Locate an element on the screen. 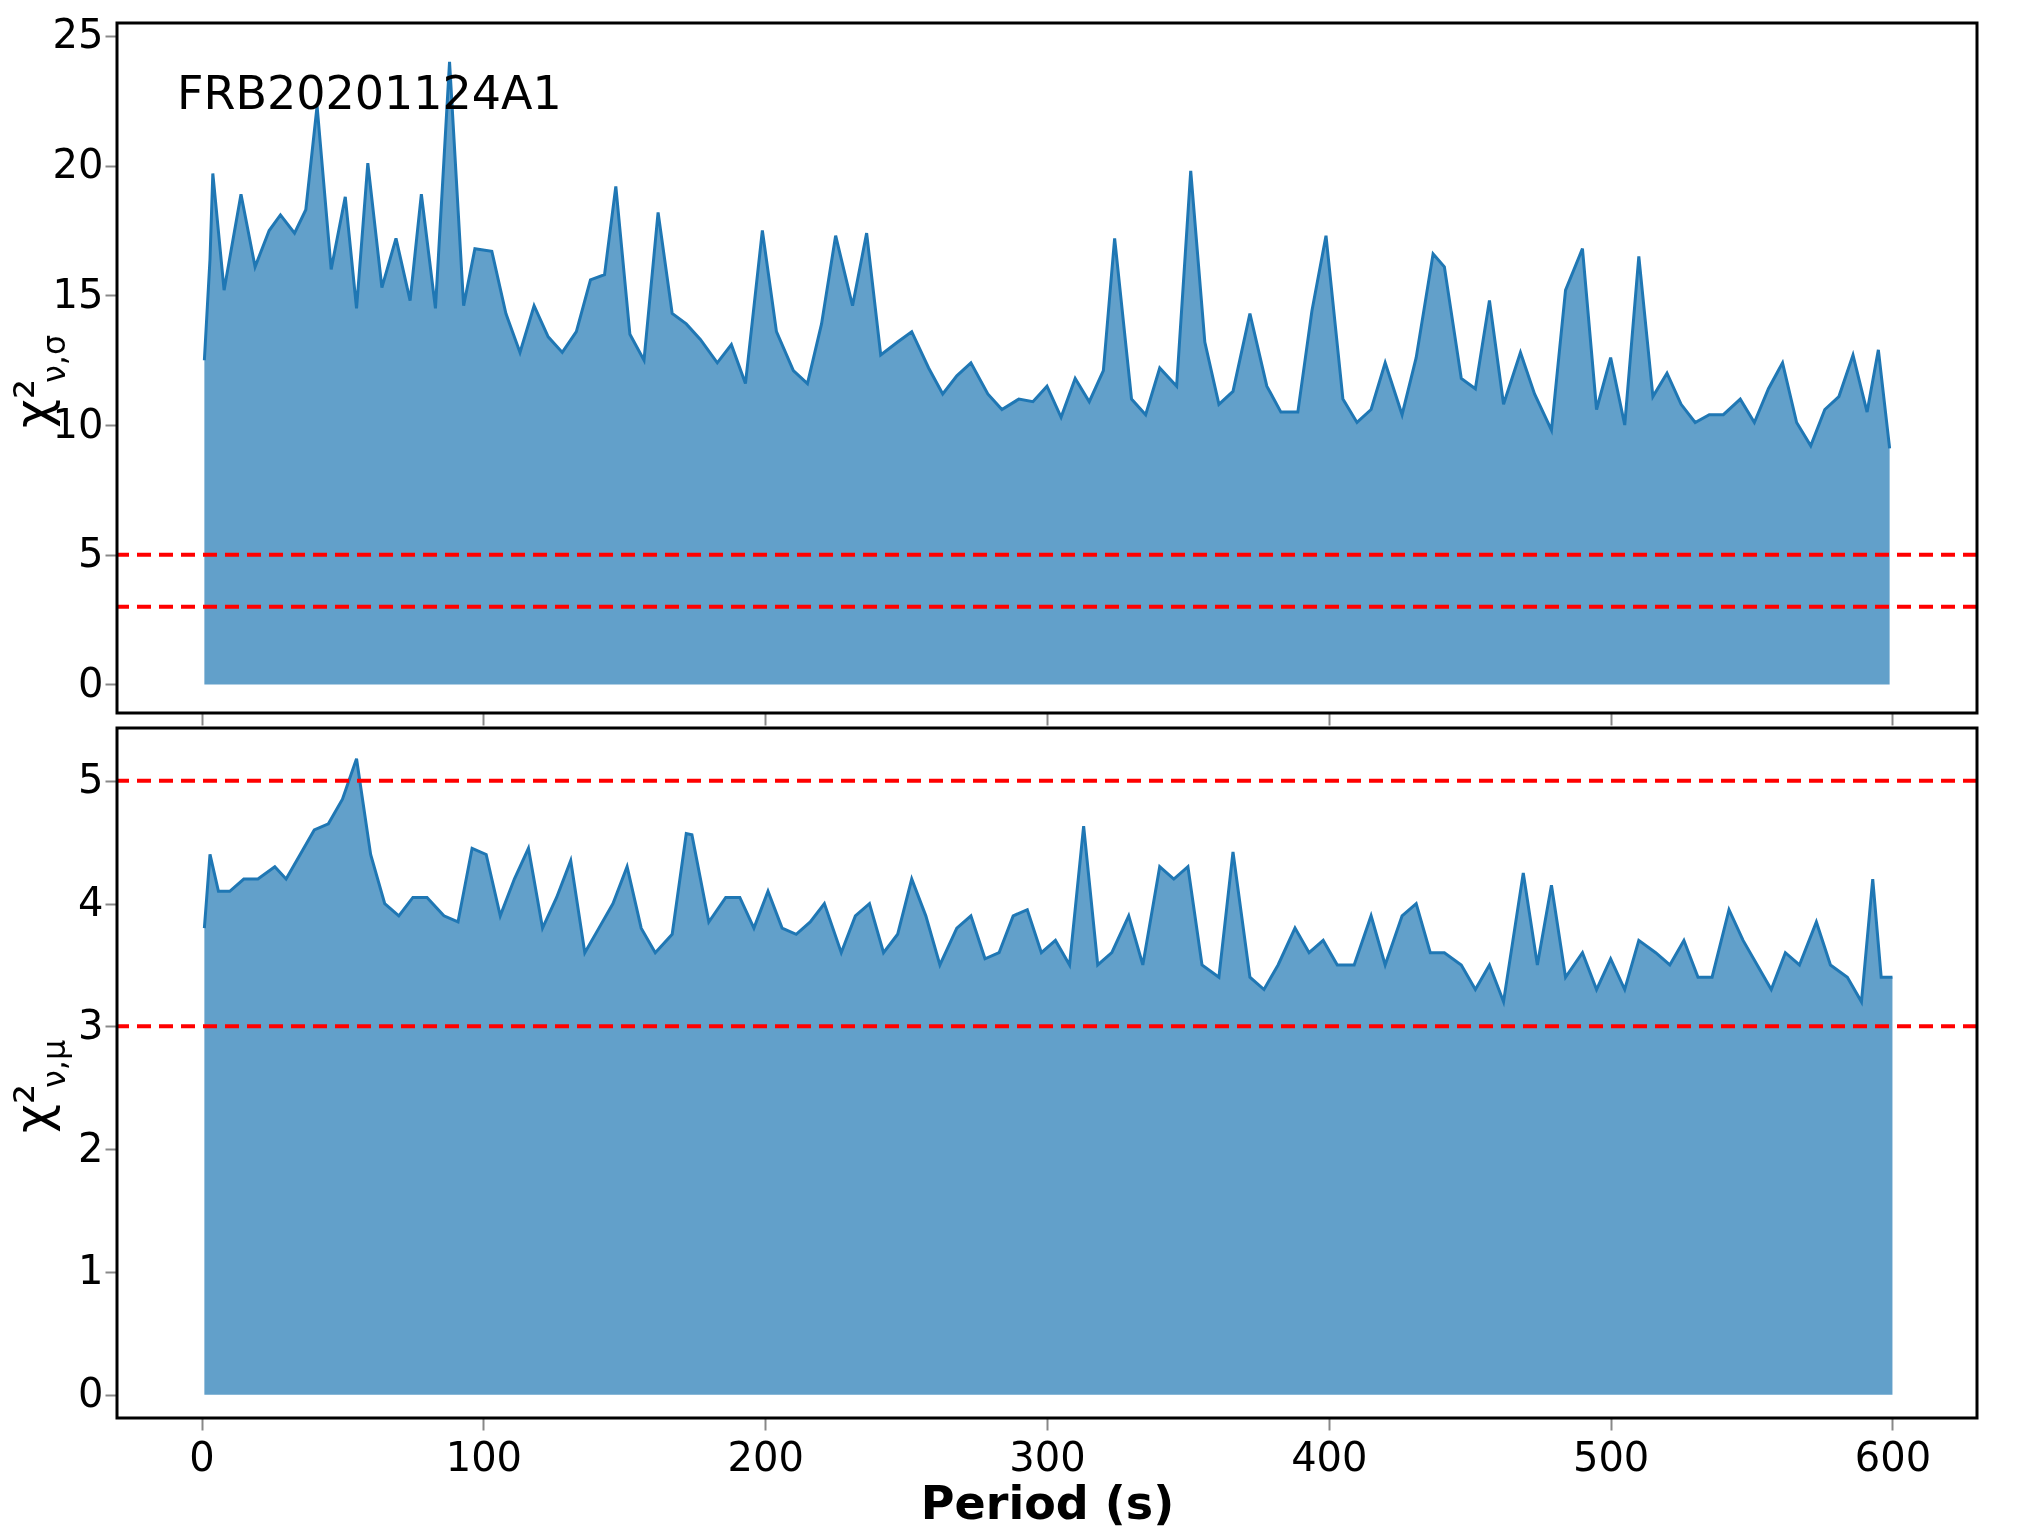 The height and width of the screenshot is (1530, 2032). y-tick-label: 4 is located at coordinates (91, 902).